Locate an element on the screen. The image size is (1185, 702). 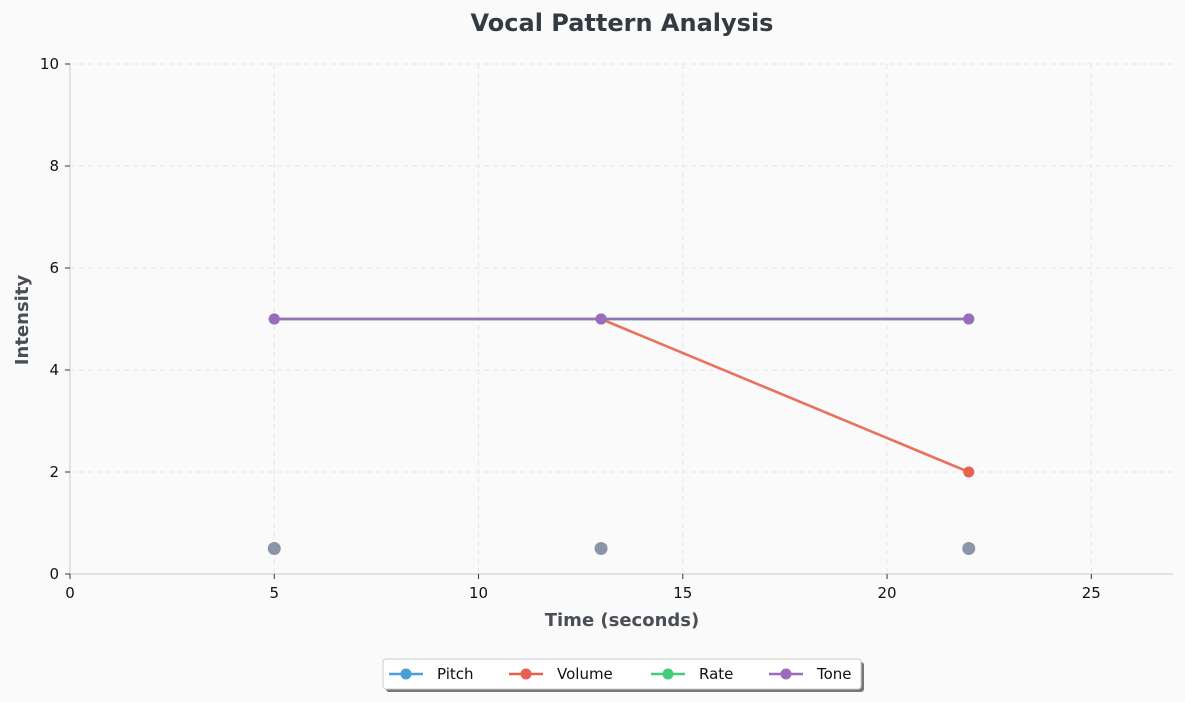
legend-label-pitch: Pitch is located at coordinates (455, 674).